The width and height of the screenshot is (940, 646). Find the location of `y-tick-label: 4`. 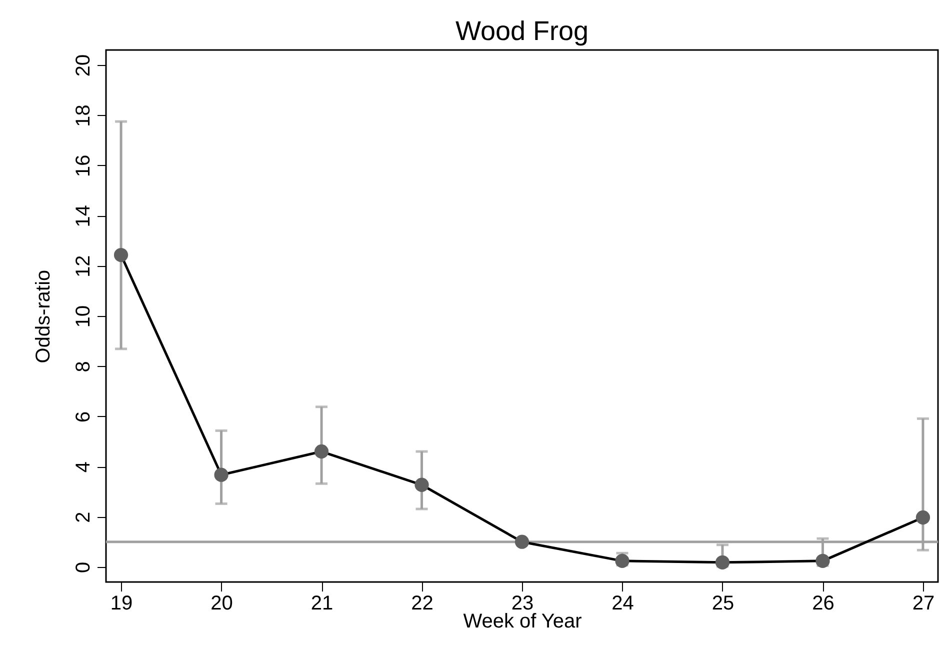

y-tick-label: 4 is located at coordinates (83, 467).